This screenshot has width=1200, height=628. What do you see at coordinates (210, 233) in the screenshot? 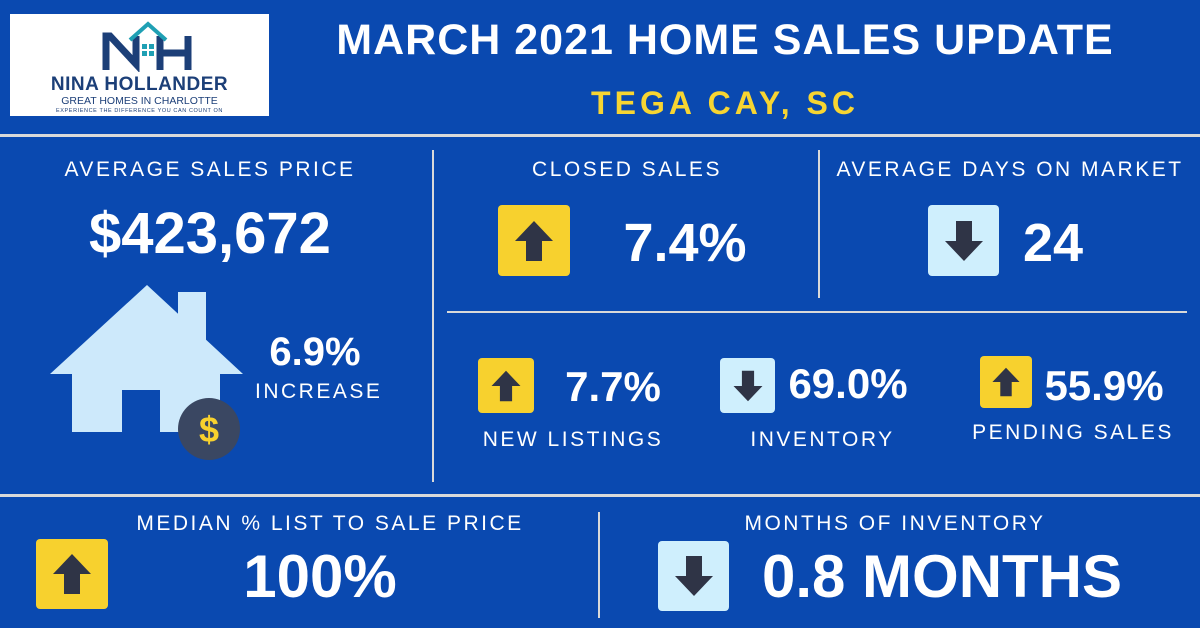
I see `avg-sales-price-value: $423,672` at bounding box center [210, 233].